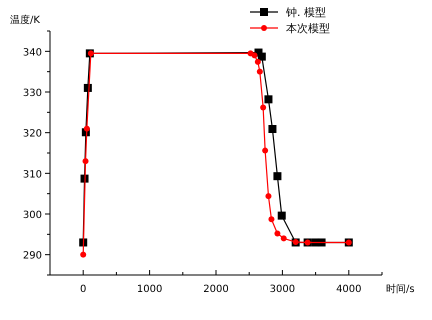  What do you see at coordinates (32, 93) in the screenshot?
I see `y-tick-label: 330` at bounding box center [32, 93].